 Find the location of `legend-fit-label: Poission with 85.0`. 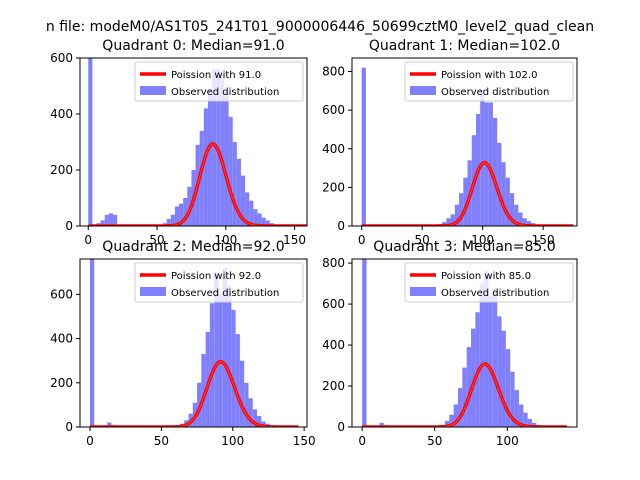

legend-fit-label: Poission with 85.0 is located at coordinates (486, 276).